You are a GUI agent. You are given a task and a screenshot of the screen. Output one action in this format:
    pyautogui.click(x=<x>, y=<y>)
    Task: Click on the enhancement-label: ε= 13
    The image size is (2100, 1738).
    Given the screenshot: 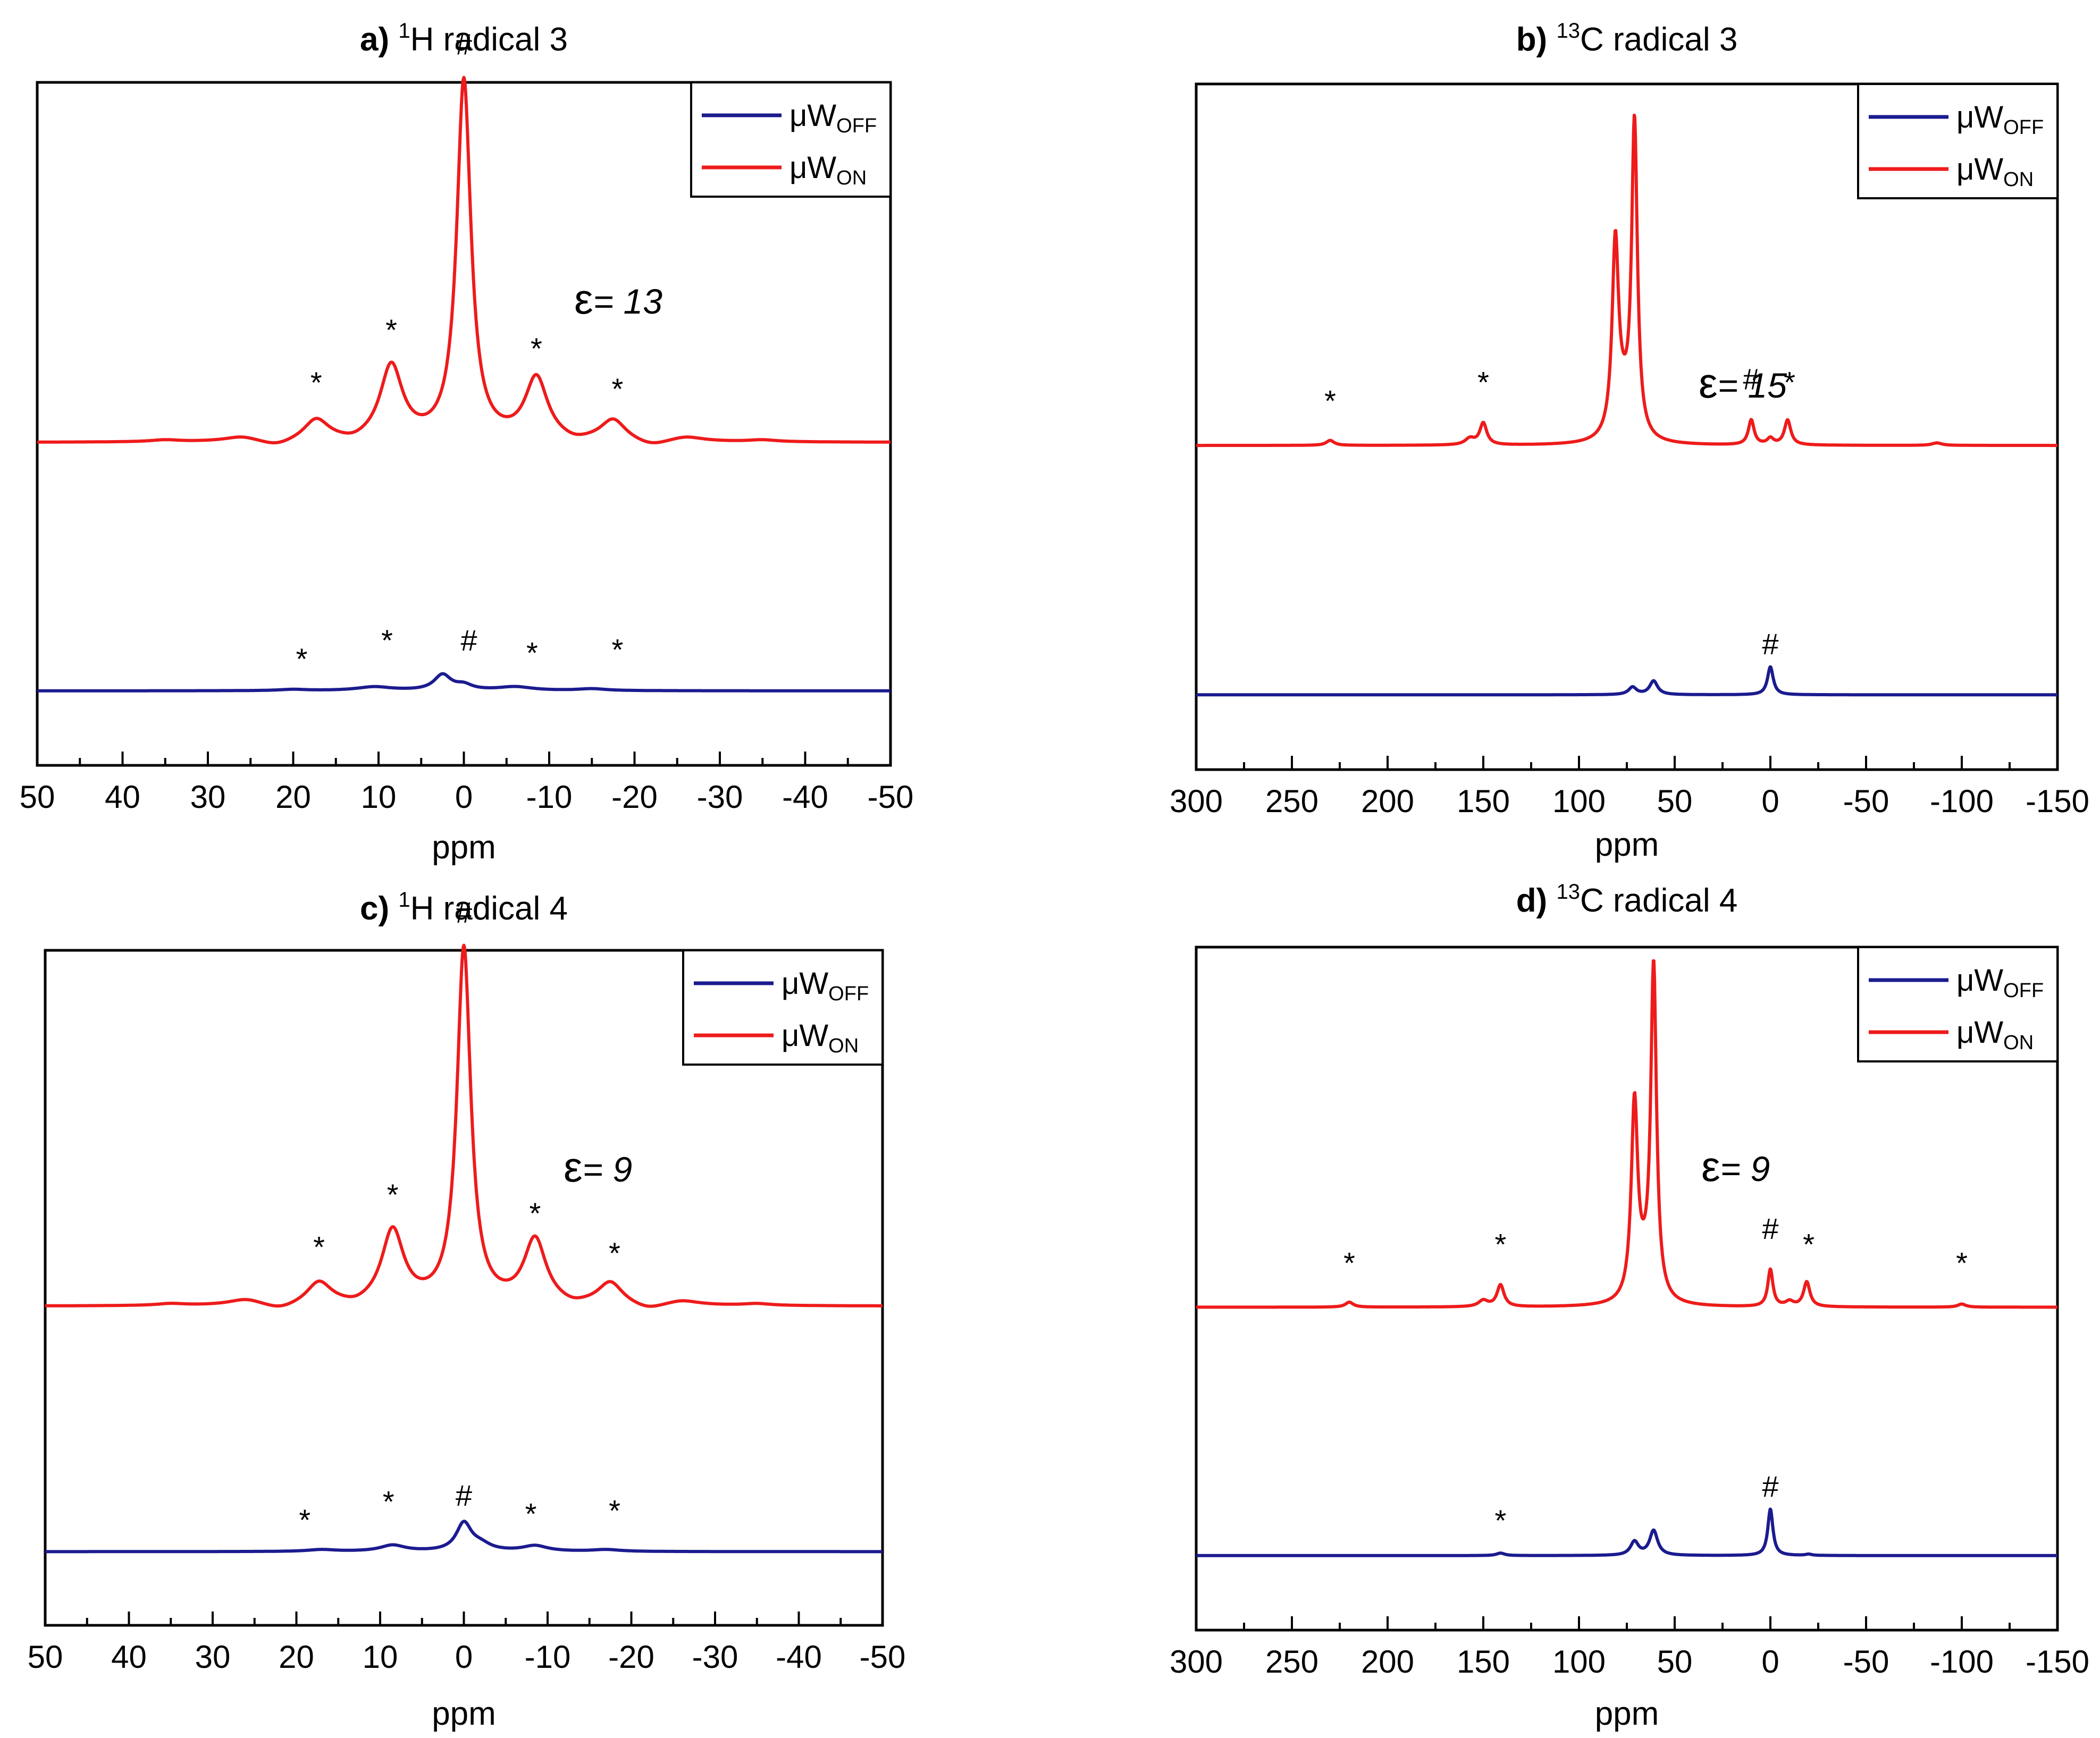 What is the action you would take?
    pyautogui.click(x=618, y=299)
    